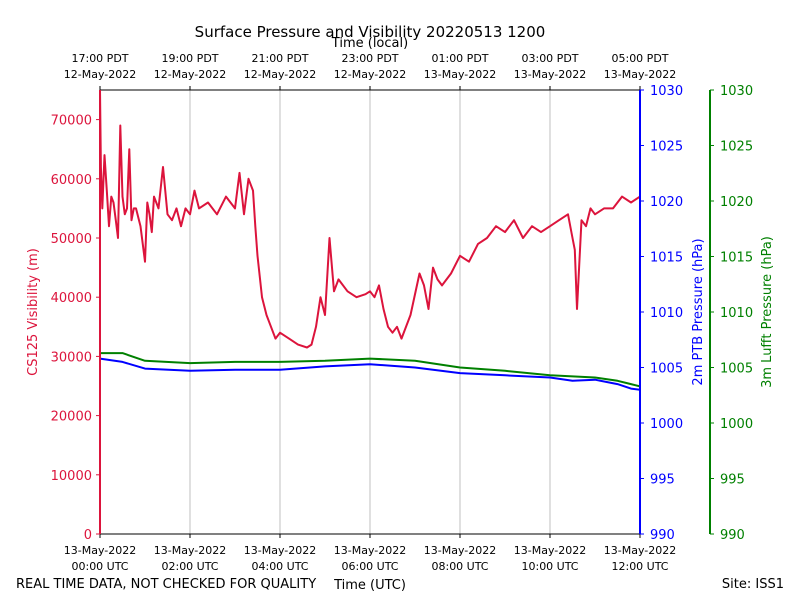  I want to click on top-x-tick-label: 19:00 PDT, so click(189, 58).